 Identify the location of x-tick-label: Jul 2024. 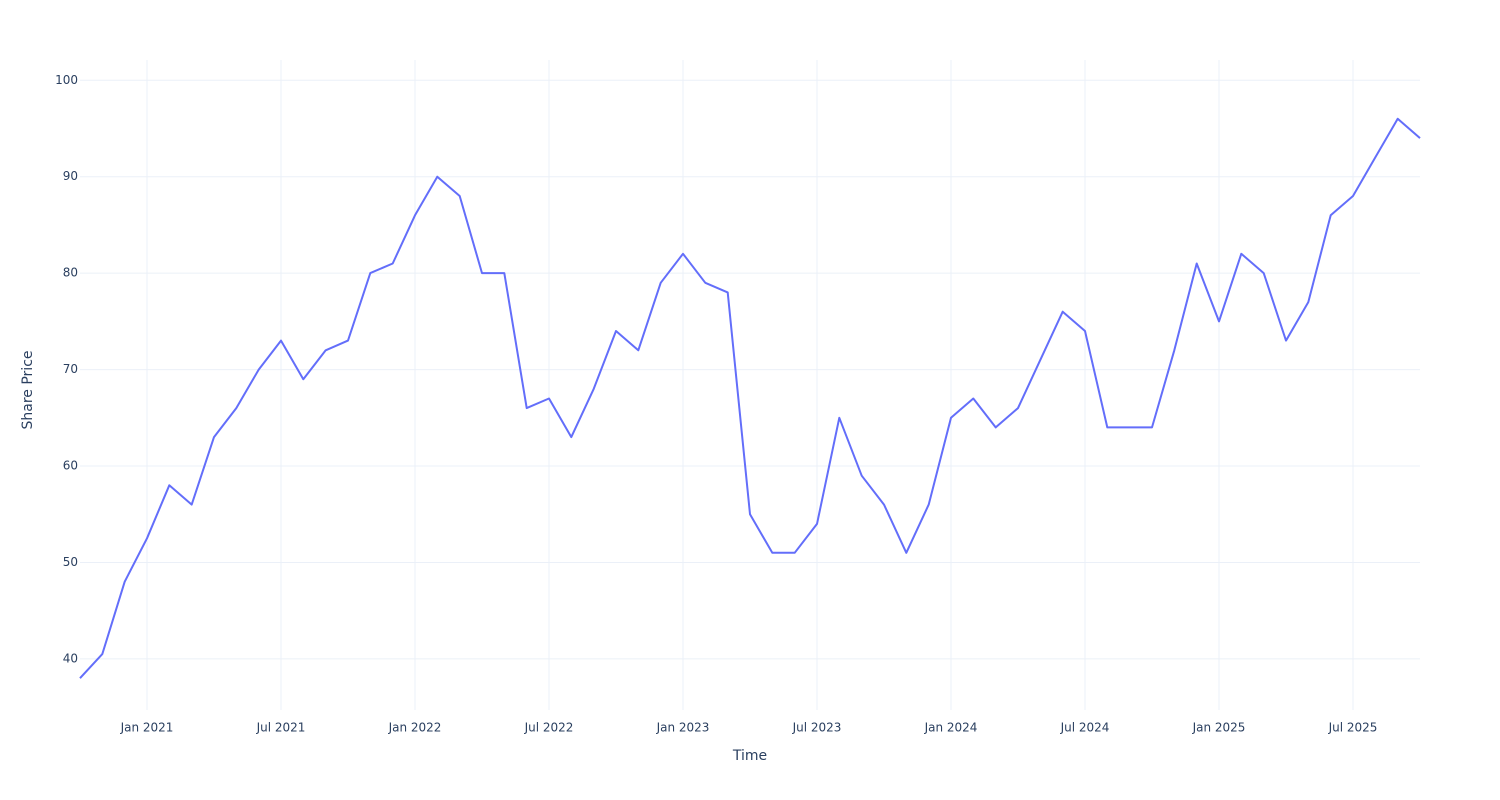
(1085, 728).